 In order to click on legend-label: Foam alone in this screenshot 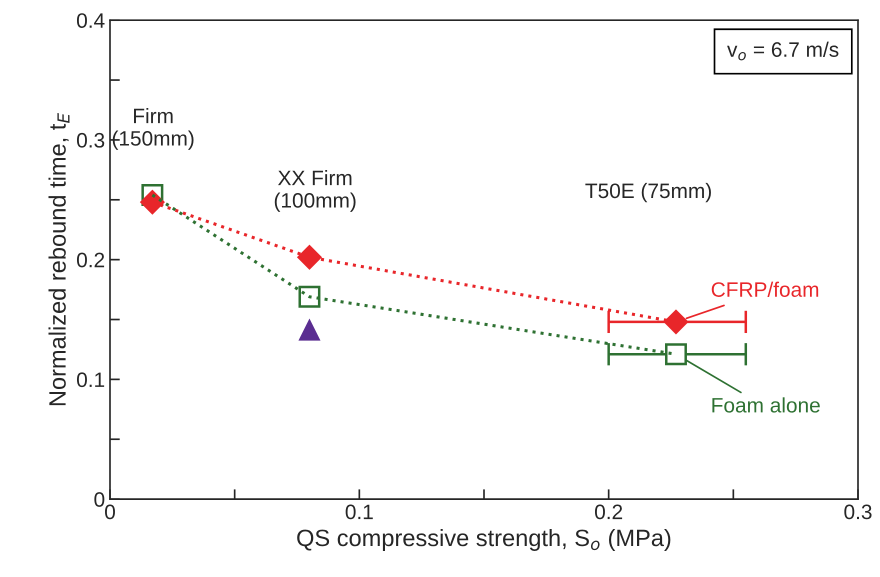, I will do `click(766, 405)`.